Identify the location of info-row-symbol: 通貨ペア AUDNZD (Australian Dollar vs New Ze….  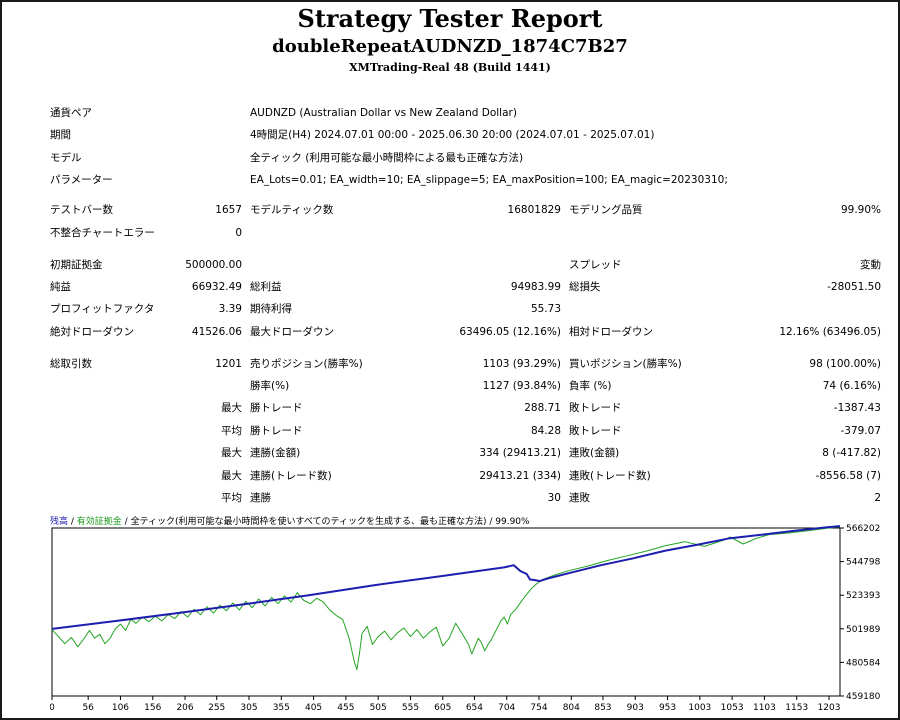
(450, 113).